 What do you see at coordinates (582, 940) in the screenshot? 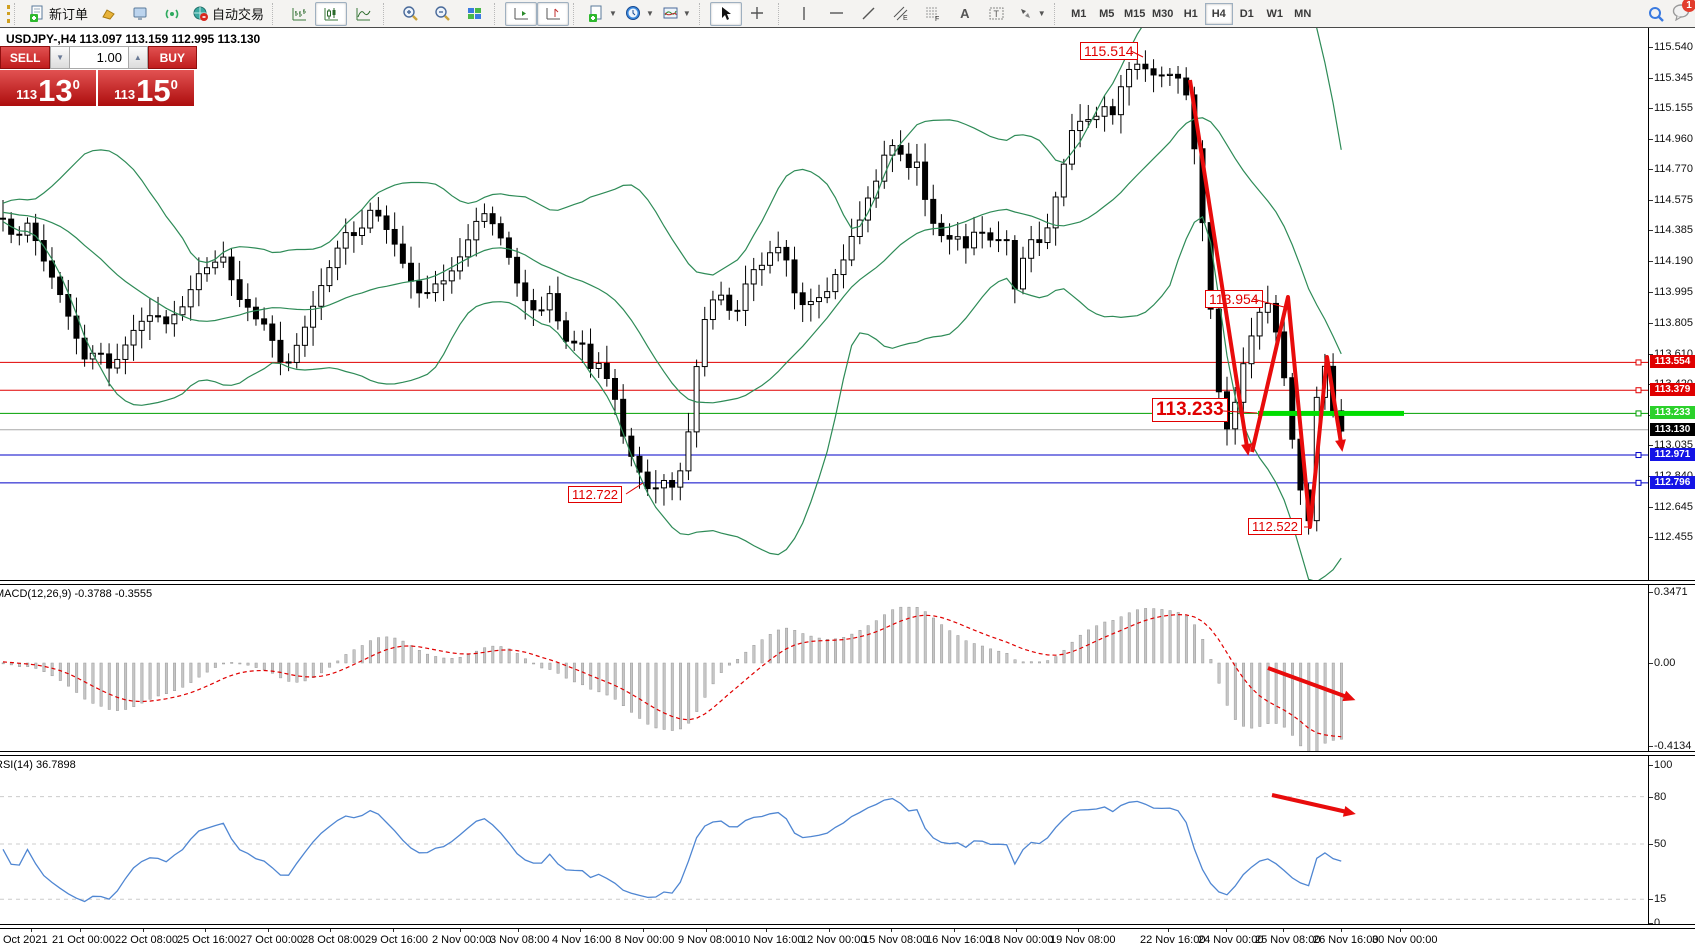
I see `time-label: 4 Nov 16:00` at bounding box center [582, 940].